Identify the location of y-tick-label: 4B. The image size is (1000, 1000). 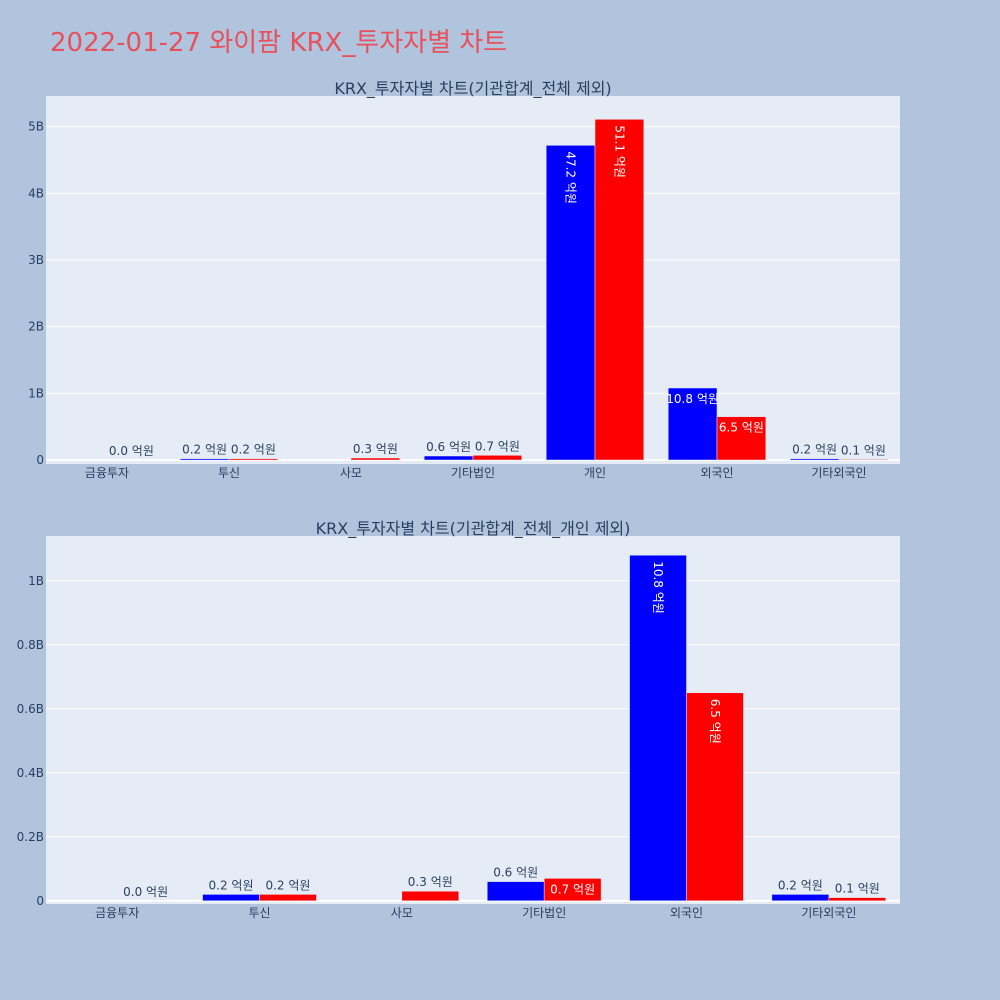
(36, 193).